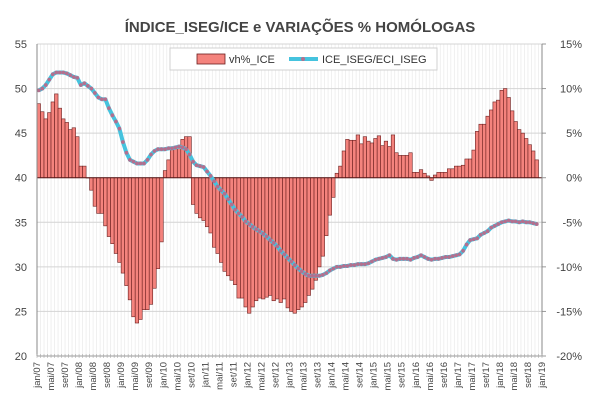 Image resolution: width=600 pixels, height=409 pixels. Describe the element at coordinates (219, 376) in the screenshot. I see `x-tick-label: mai/11` at that location.